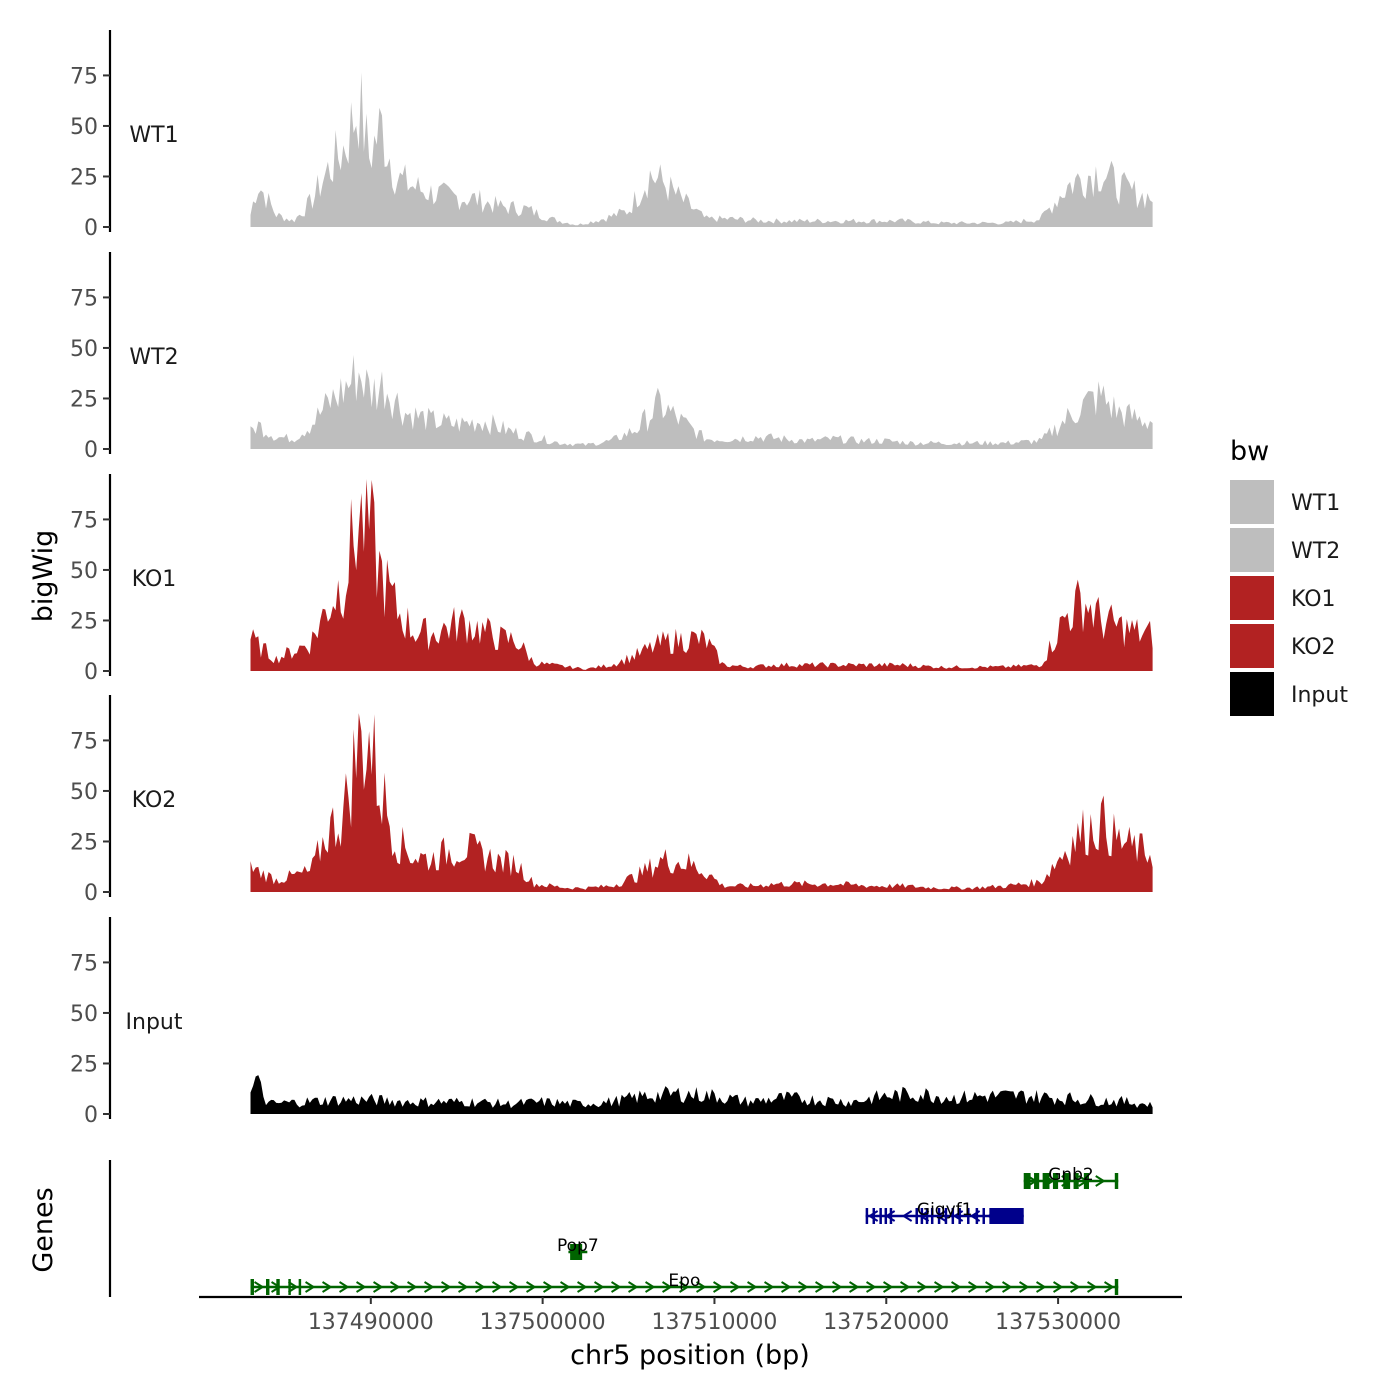 The width and height of the screenshot is (1400, 1400). Describe the element at coordinates (543, 1322) in the screenshot. I see `x-tick-label: 137500000` at that location.